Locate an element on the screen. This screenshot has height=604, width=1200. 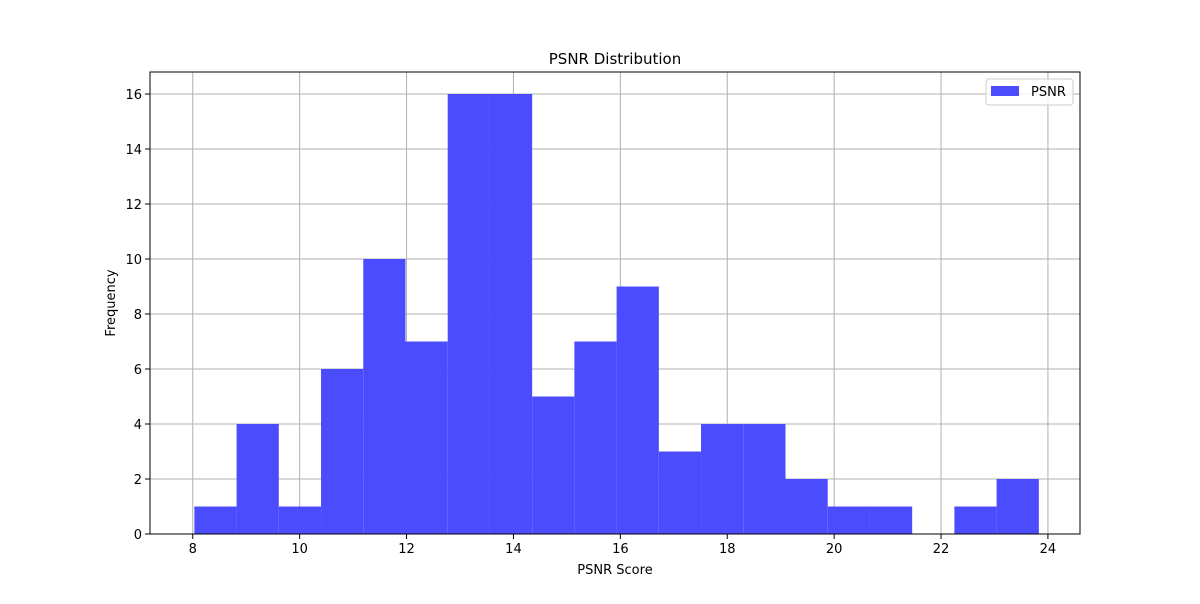
legend-swatch-psnr is located at coordinates (1005, 91).